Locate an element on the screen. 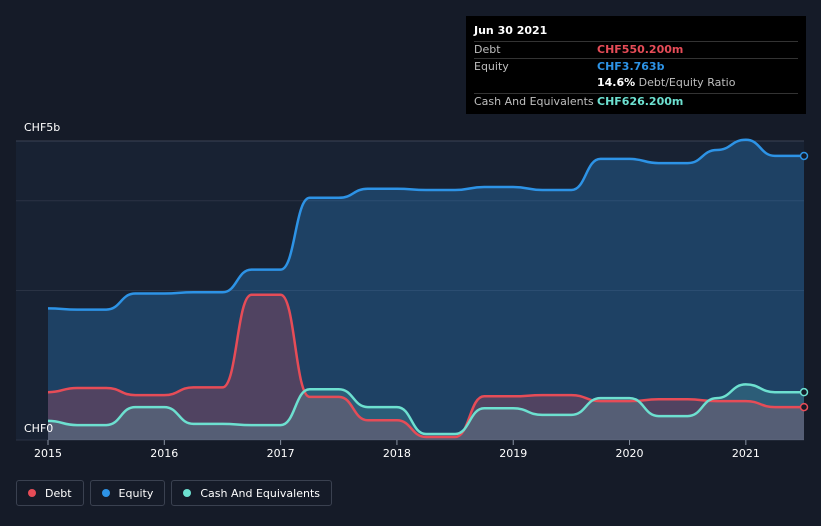 This screenshot has width=821, height=526. tooltip-date: Jun 30 2021 is located at coordinates (511, 30).